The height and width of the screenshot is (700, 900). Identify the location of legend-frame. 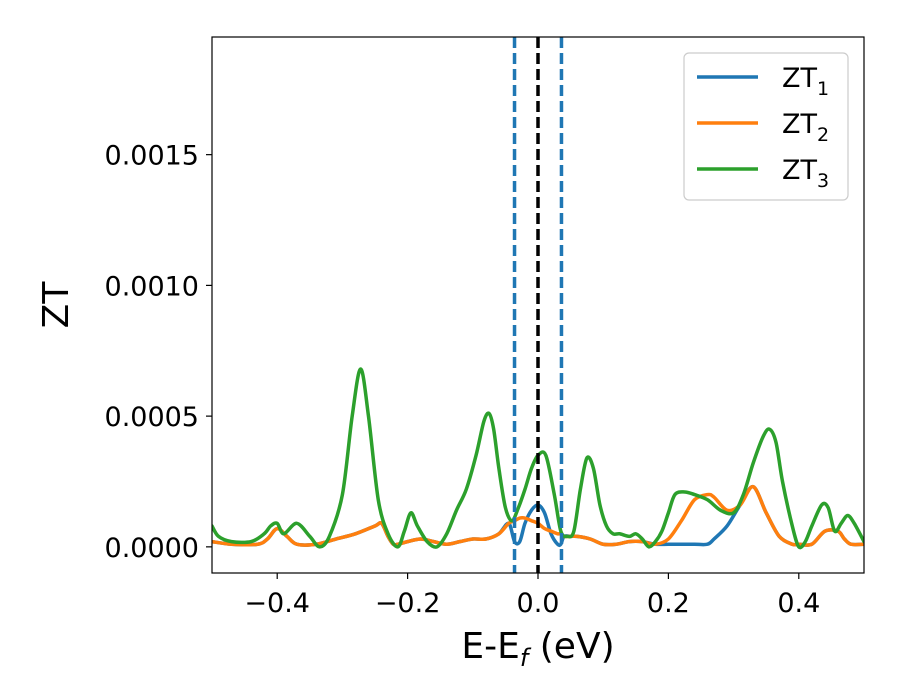
(766, 126).